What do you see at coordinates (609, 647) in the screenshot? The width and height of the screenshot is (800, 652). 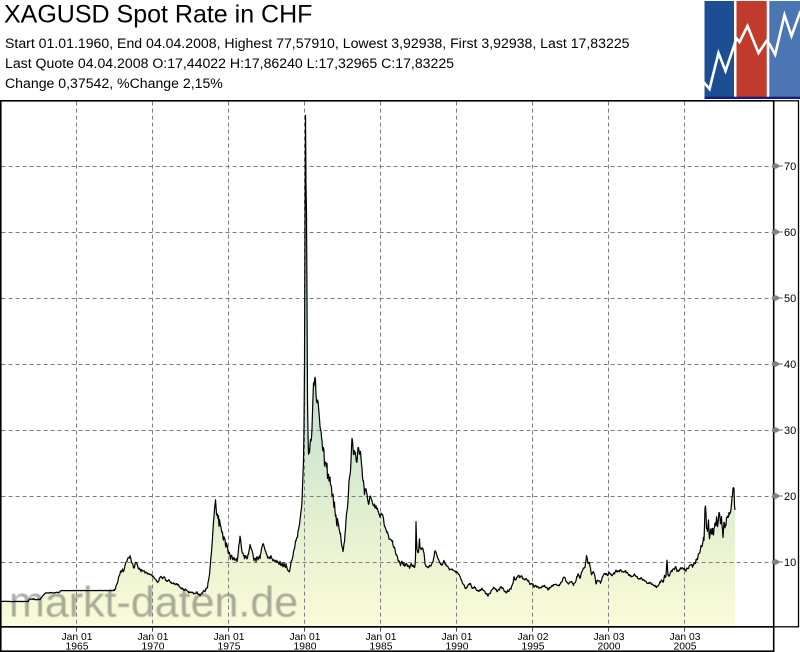 I see `svg-text: 2000` at bounding box center [609, 647].